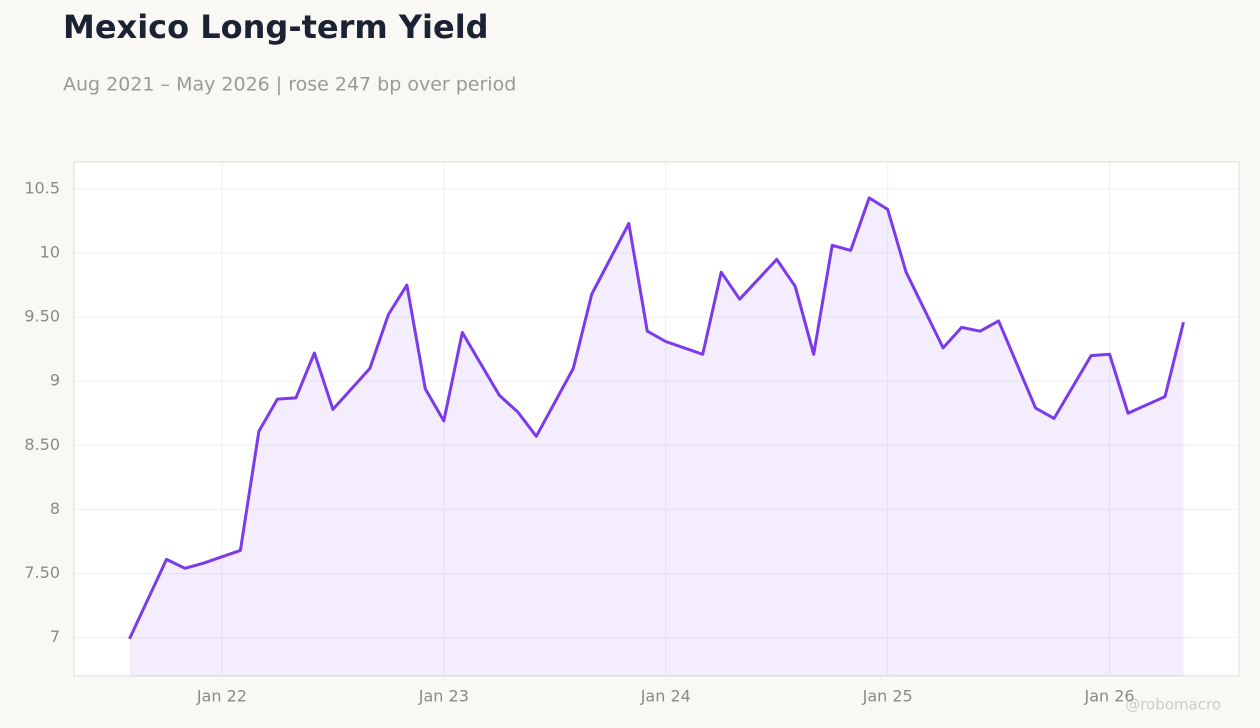 The height and width of the screenshot is (728, 1260). I want to click on x-tick-label: Jan 24, so click(665, 696).